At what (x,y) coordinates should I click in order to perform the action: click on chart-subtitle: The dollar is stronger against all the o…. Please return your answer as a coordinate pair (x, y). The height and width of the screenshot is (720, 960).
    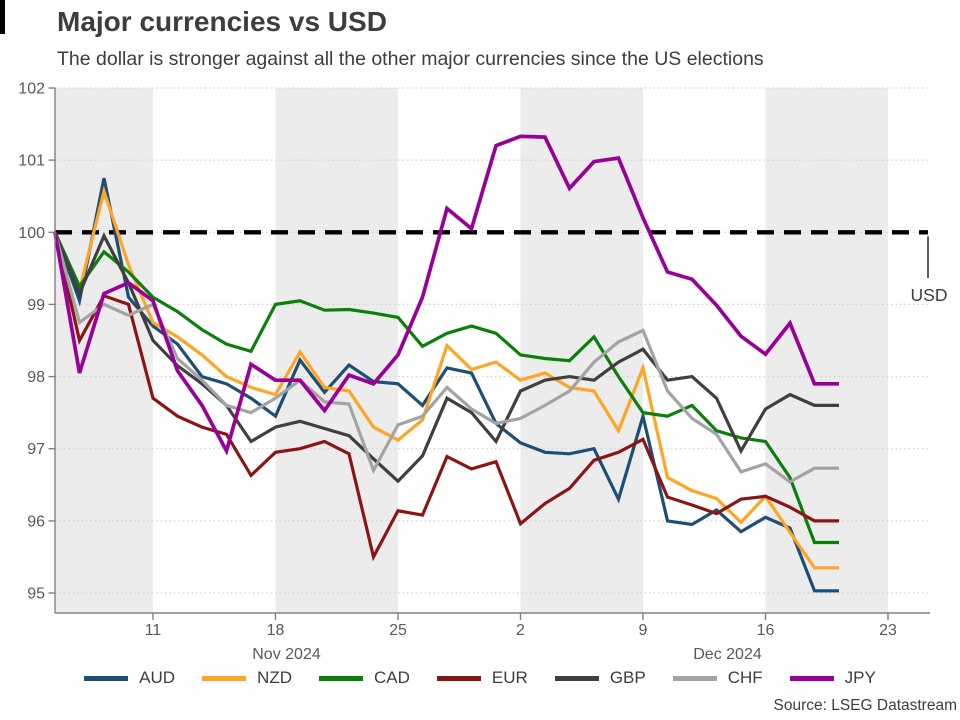
    Looking at the image, I should click on (410, 59).